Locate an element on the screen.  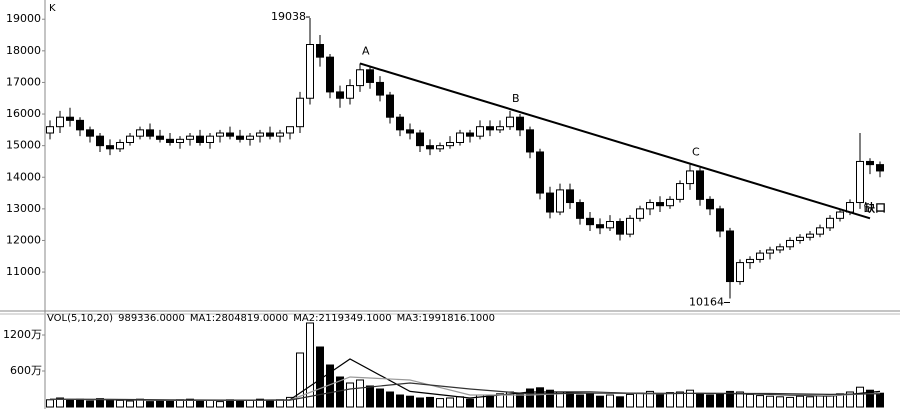
y-tick-label: 12000 is located at coordinates (23, 239).